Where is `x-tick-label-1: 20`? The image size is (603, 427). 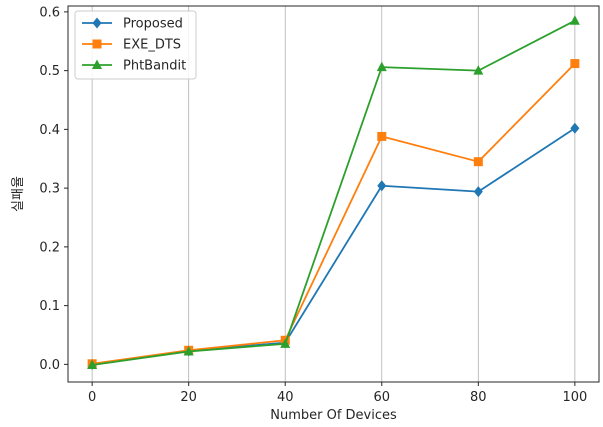 x-tick-label-1: 20 is located at coordinates (188, 397).